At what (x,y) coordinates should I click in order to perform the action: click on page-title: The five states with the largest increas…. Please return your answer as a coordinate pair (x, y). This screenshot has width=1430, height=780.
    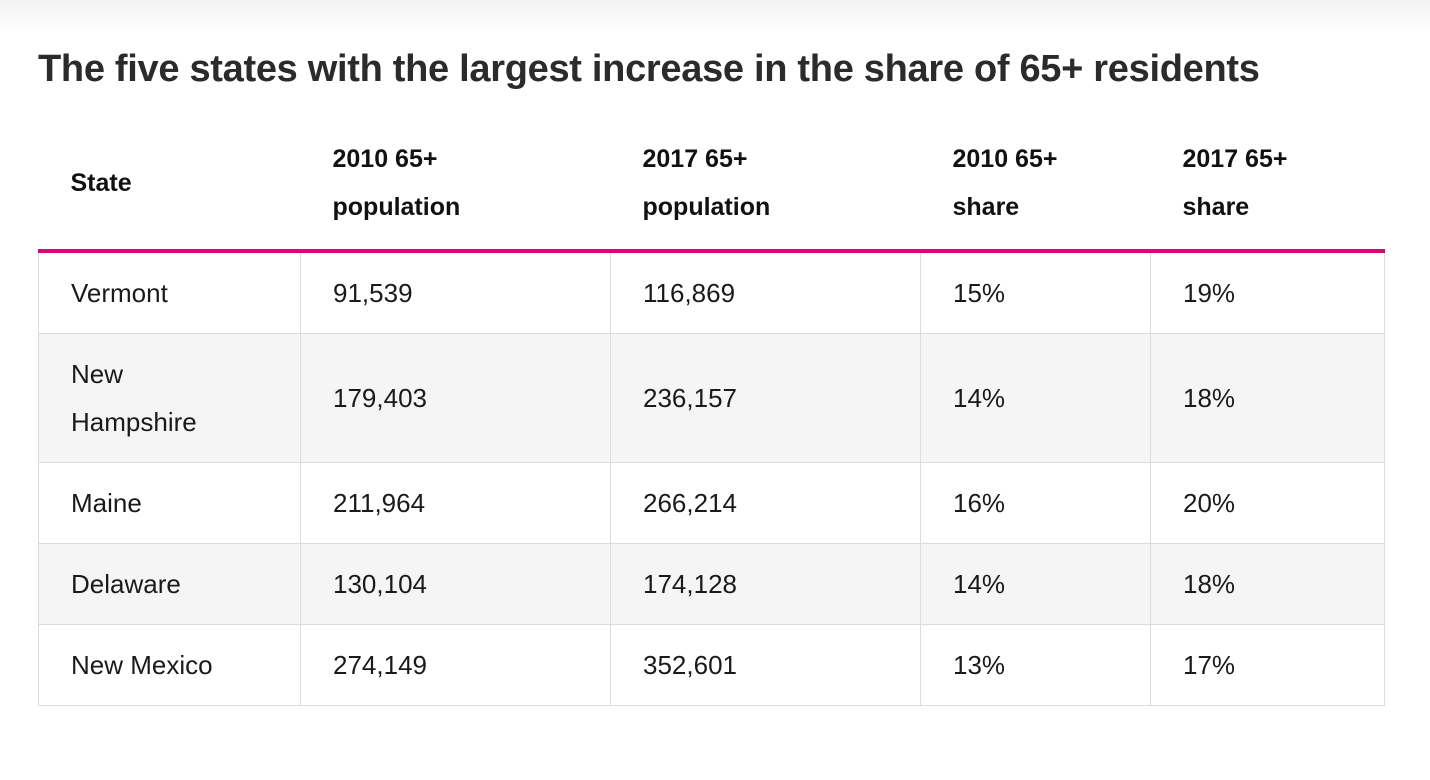
    Looking at the image, I should click on (649, 69).